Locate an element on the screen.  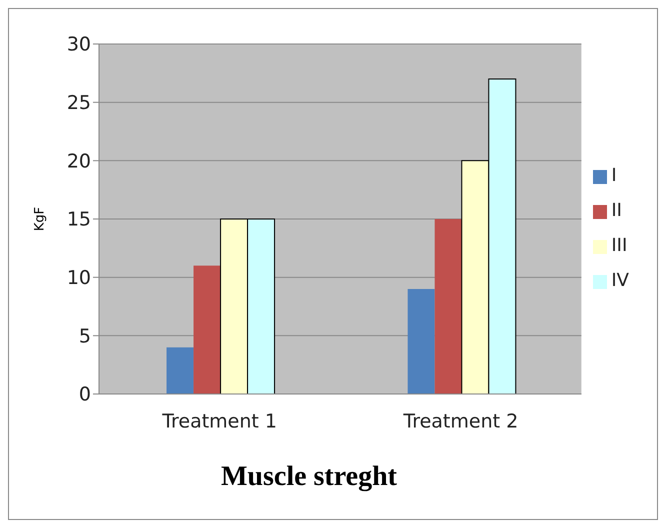
y-axis-title: KgF is located at coordinates (40, 219).